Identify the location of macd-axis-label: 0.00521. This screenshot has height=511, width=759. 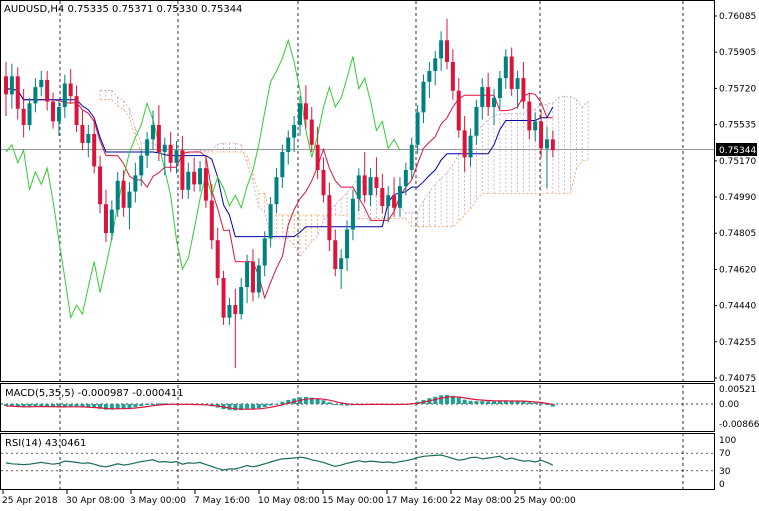
(737, 390).